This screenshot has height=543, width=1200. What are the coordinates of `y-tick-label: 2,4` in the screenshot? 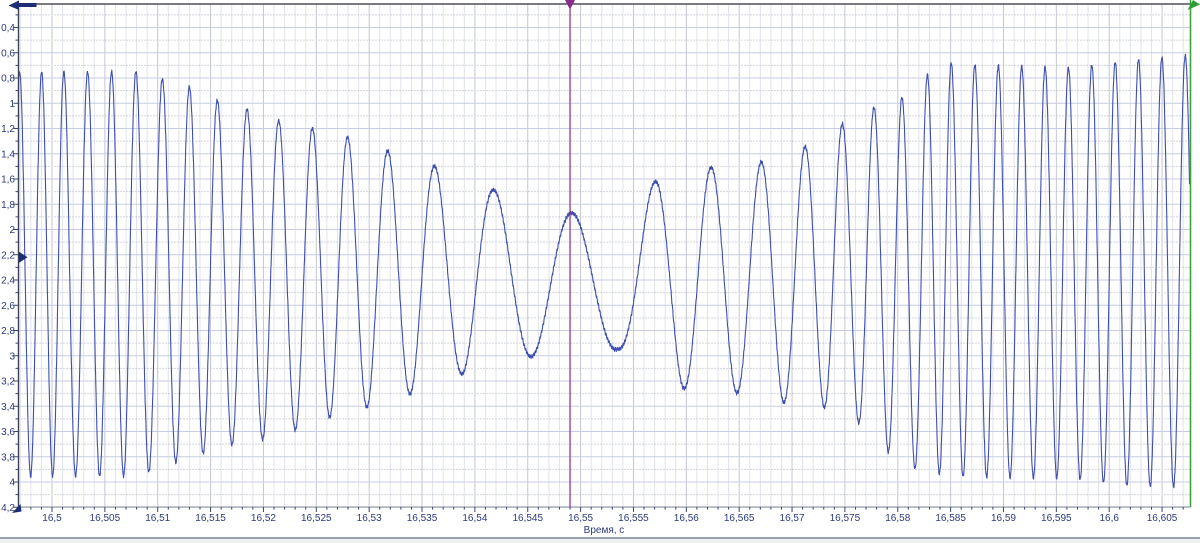 It's located at (8, 281).